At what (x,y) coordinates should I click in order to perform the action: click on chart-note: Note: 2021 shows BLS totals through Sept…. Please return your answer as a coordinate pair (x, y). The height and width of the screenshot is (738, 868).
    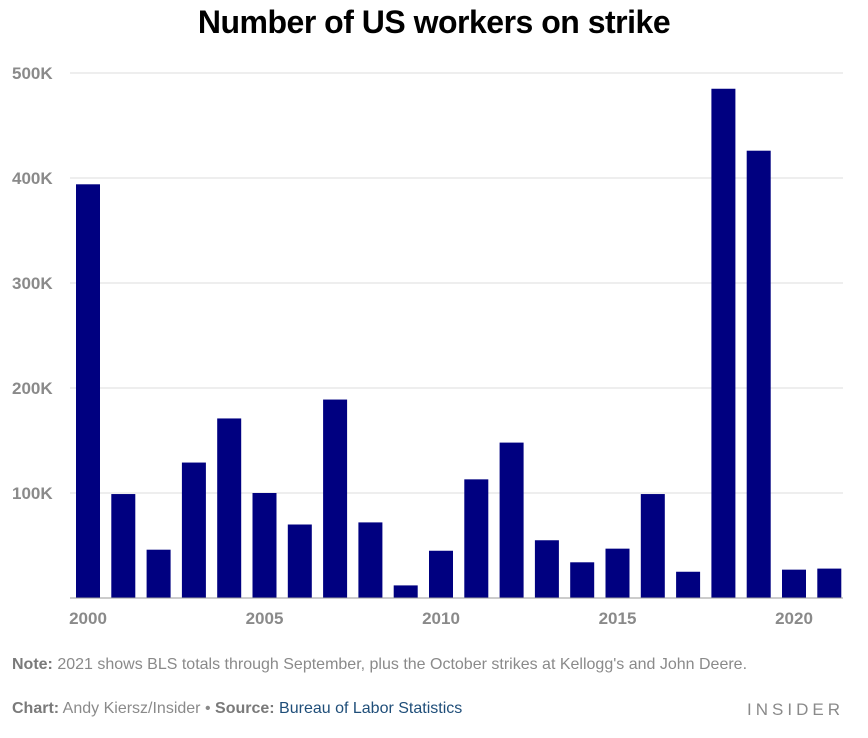
    Looking at the image, I should click on (379, 665).